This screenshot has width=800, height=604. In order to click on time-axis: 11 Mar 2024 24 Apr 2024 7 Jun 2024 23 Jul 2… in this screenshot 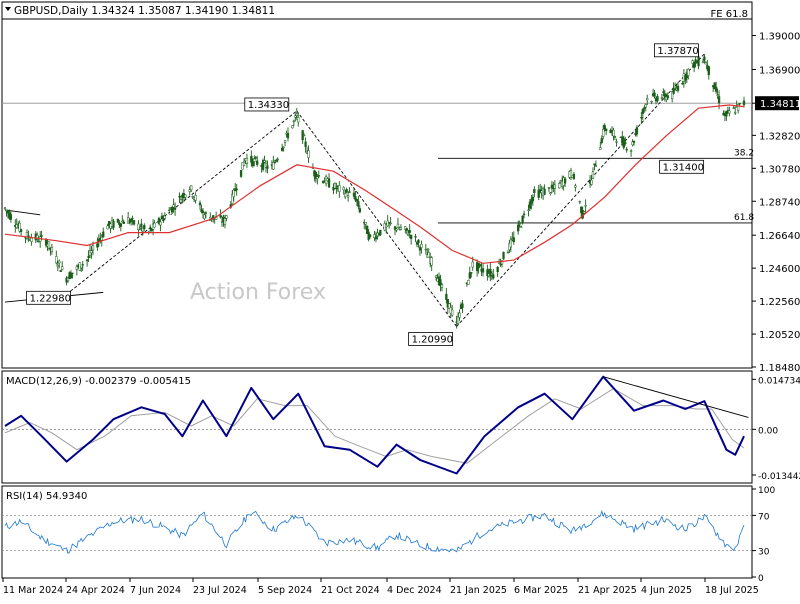, I will do `click(380, 587)`.